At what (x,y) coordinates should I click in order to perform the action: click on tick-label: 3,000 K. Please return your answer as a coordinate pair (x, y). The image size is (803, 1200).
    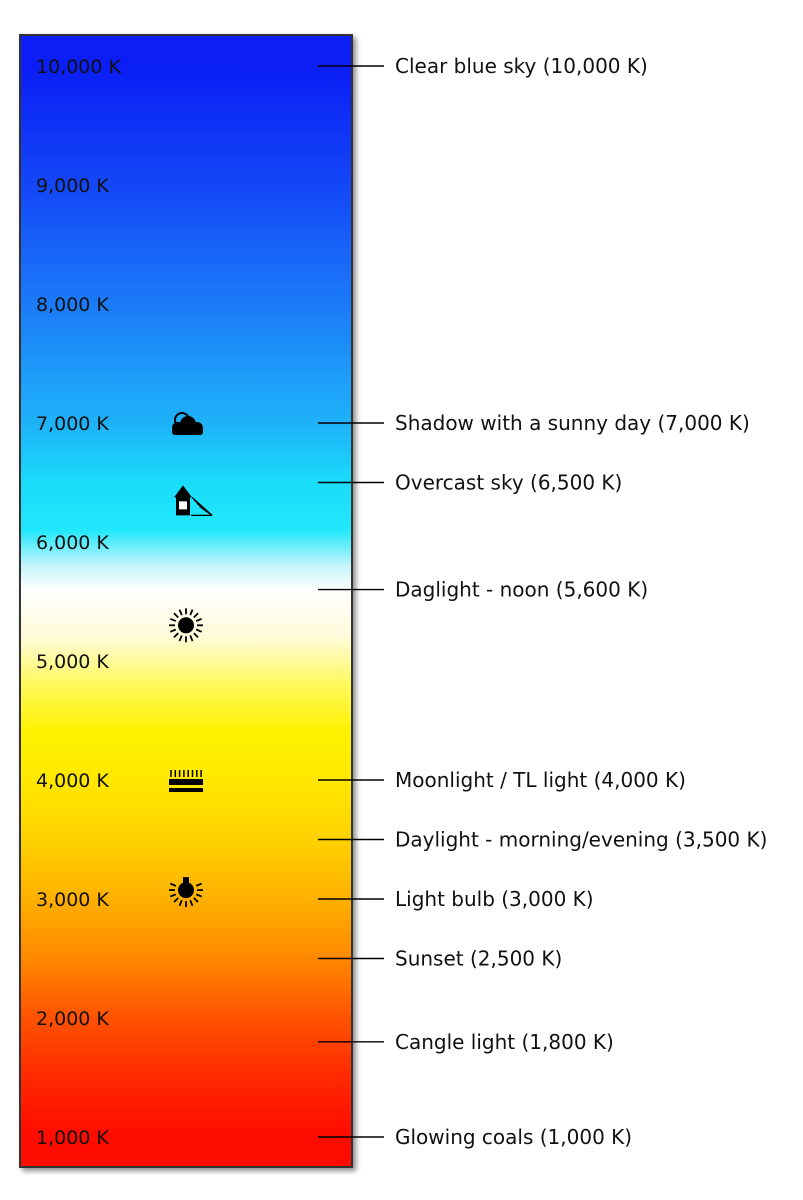
    Looking at the image, I should click on (72, 900).